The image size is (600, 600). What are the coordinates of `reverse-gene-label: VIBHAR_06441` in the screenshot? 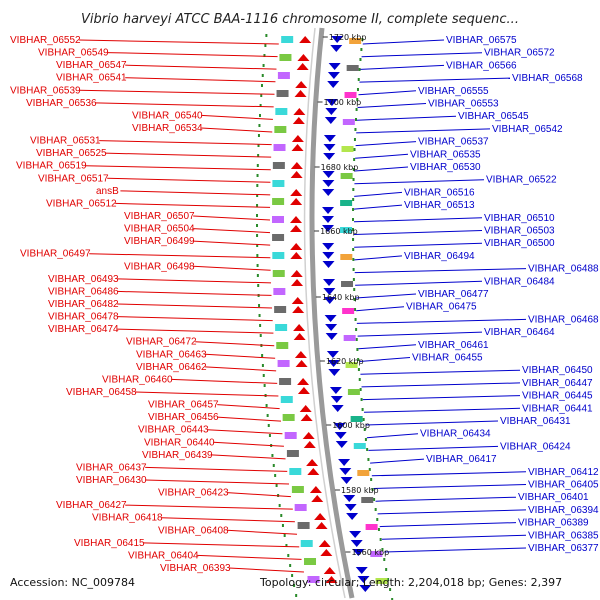 It's located at (557, 408).